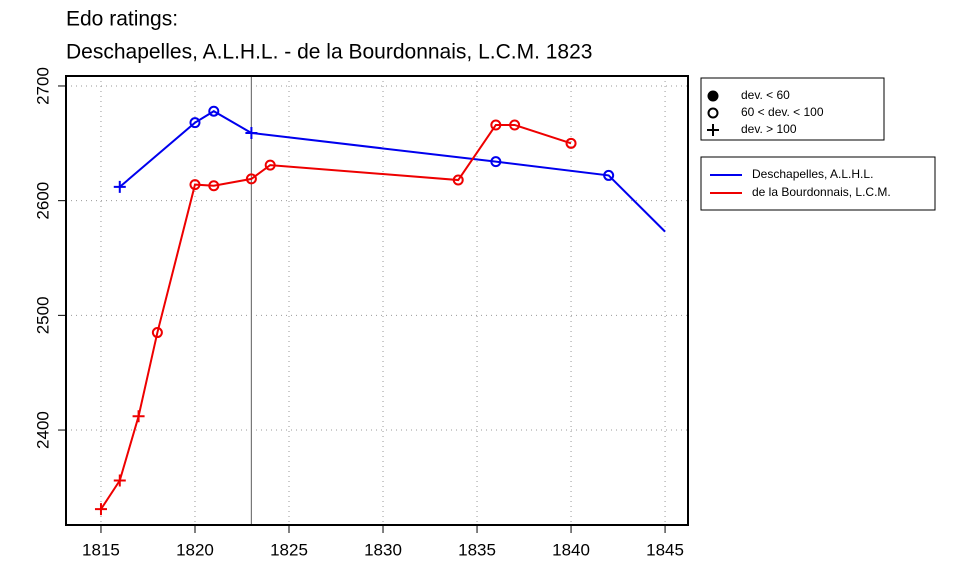 This screenshot has height=576, width=960. I want to click on legend-label: Deschapelles, A.L.H.L., so click(812, 174).